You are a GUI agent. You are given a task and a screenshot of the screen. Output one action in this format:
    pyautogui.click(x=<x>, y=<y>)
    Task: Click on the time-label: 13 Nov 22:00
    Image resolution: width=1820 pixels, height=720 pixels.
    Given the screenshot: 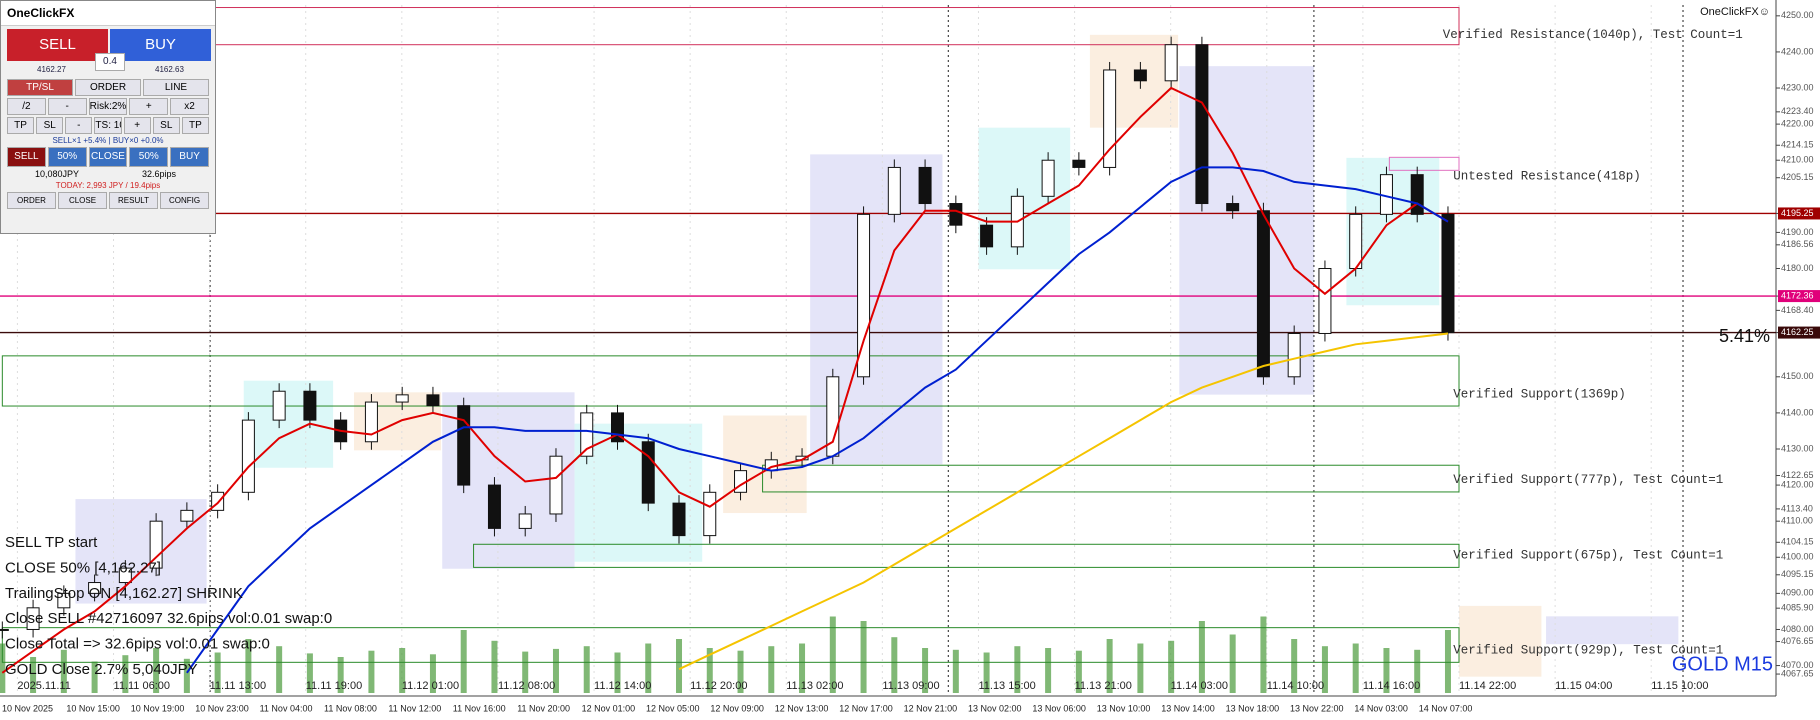 What is the action you would take?
    pyautogui.click(x=1317, y=708)
    